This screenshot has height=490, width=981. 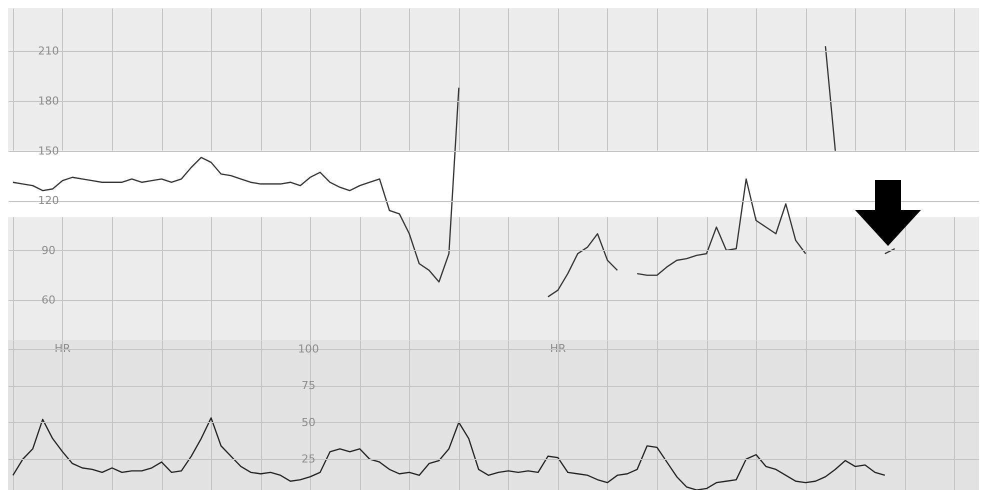 What do you see at coordinates (449, 453) in the screenshot?
I see `line-series` at bounding box center [449, 453].